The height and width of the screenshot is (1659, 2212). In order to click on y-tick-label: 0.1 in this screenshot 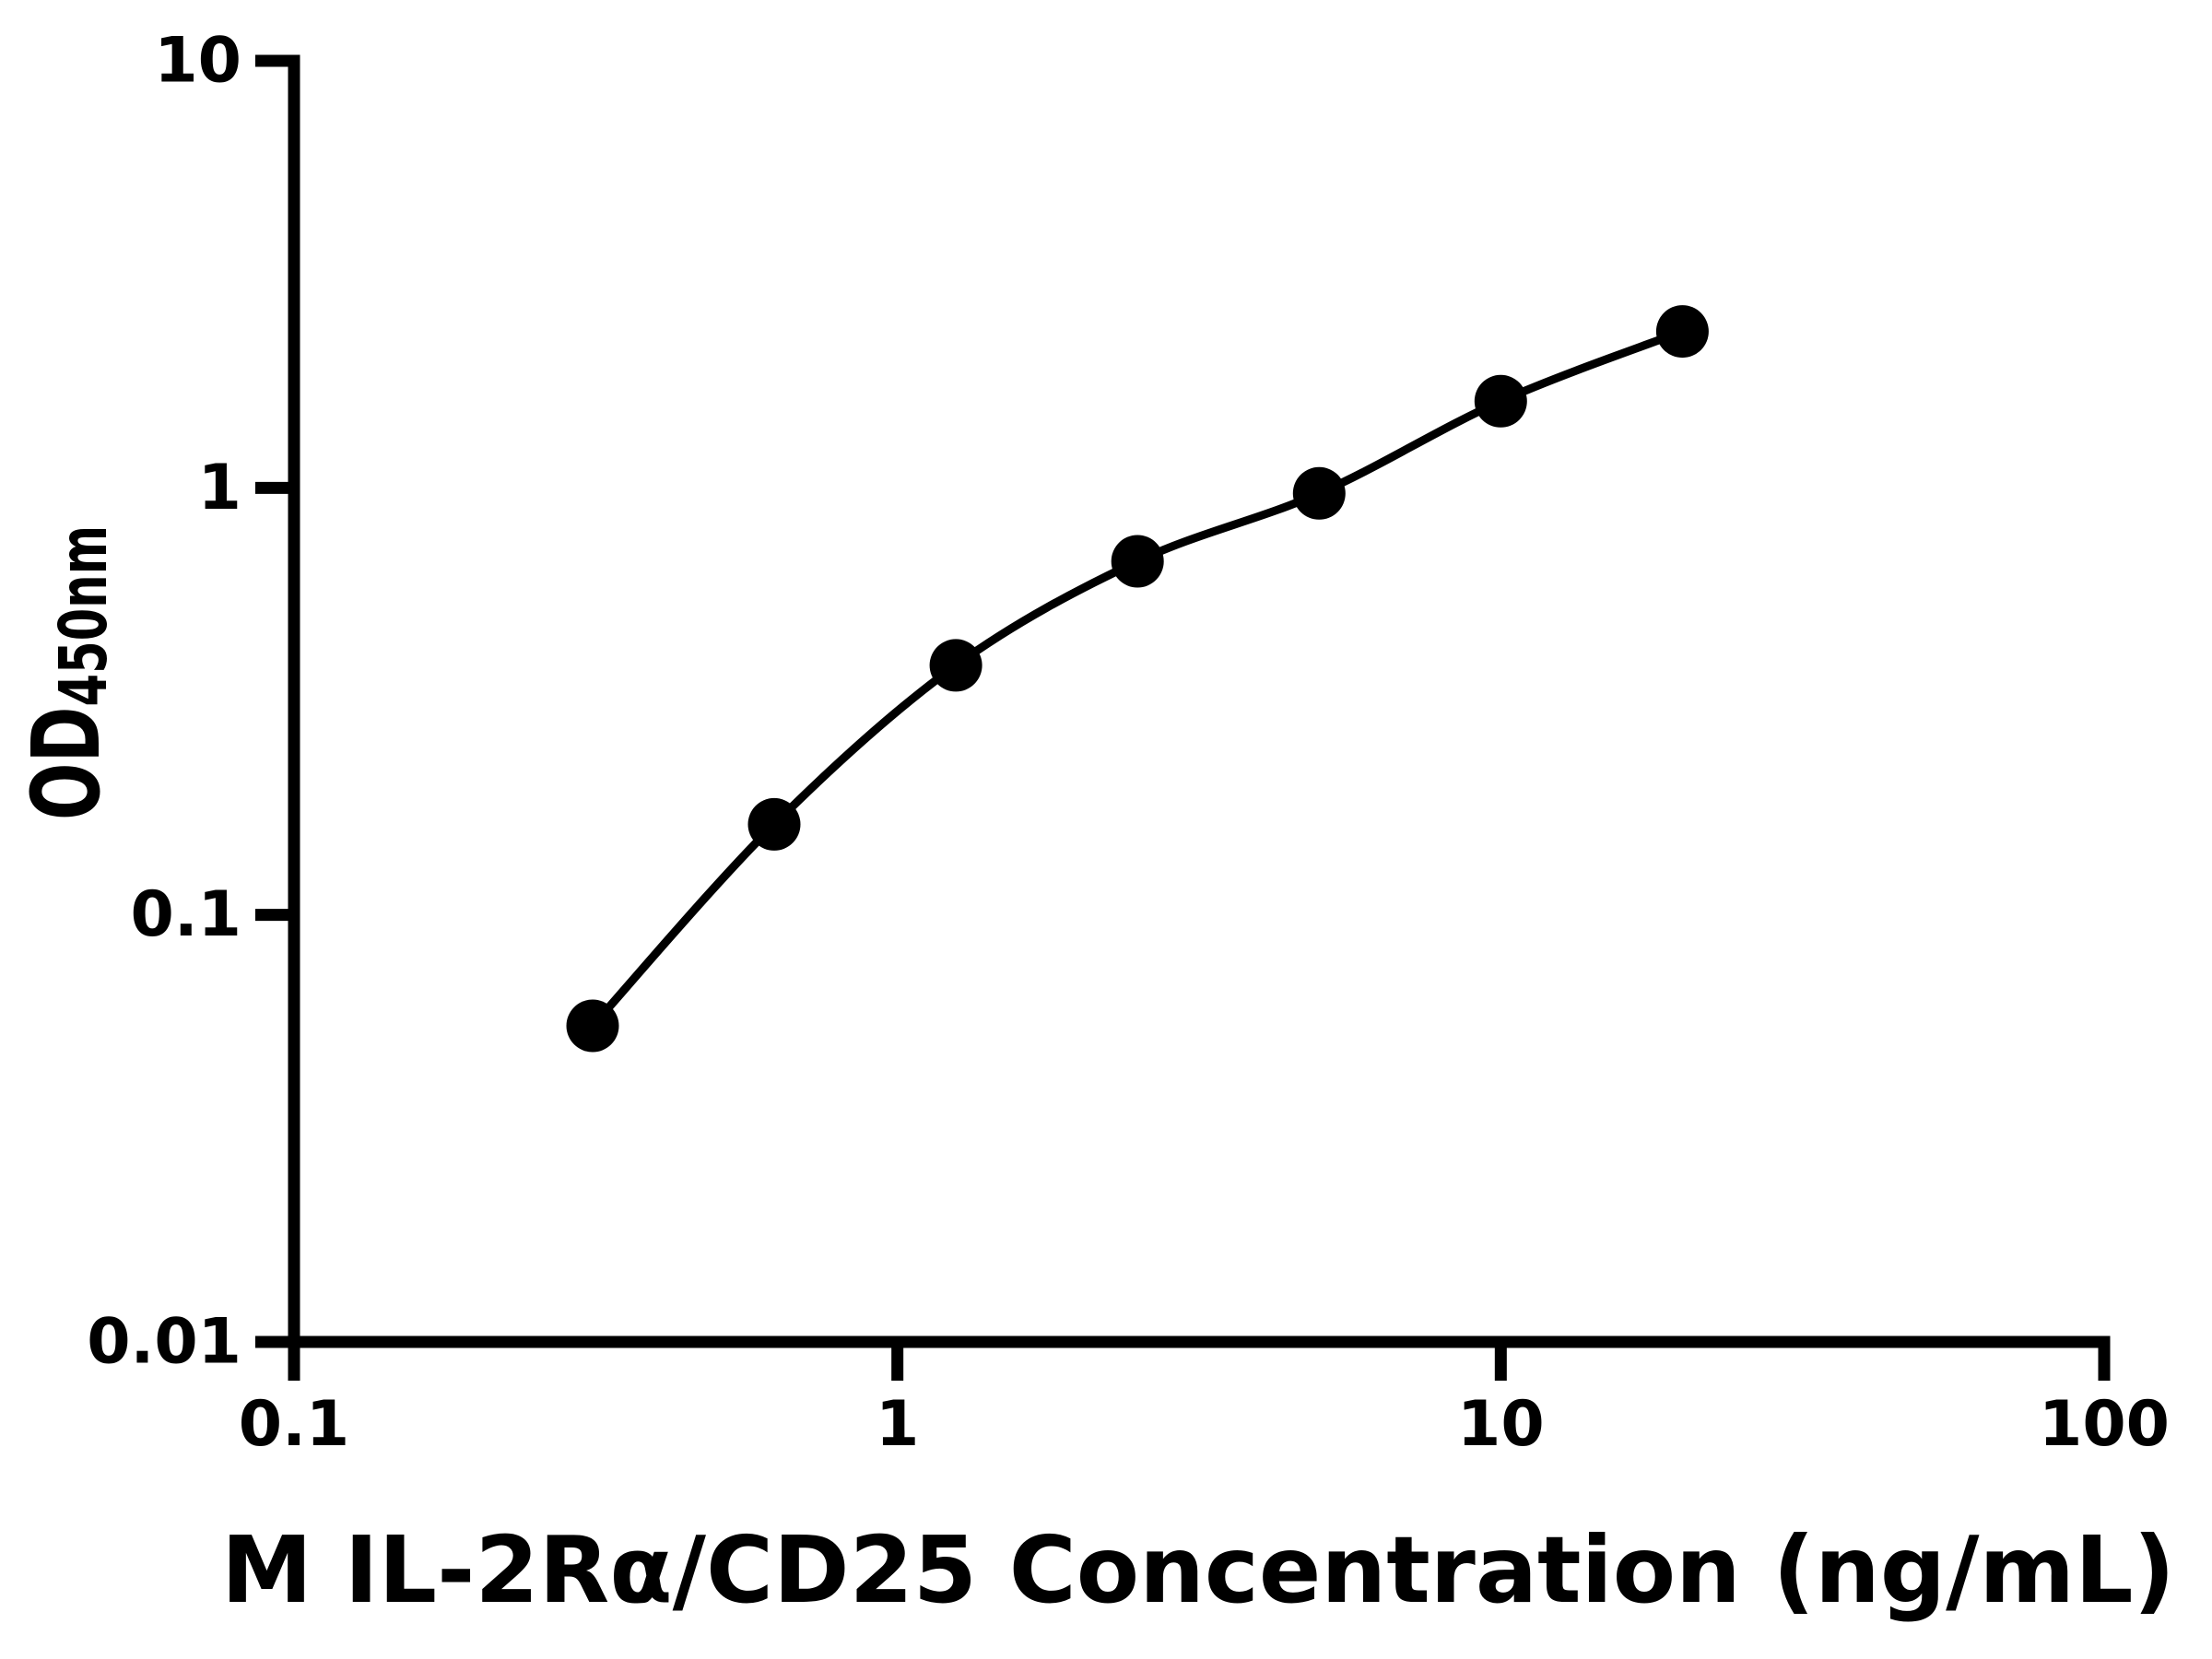, I will do `click(186, 914)`.